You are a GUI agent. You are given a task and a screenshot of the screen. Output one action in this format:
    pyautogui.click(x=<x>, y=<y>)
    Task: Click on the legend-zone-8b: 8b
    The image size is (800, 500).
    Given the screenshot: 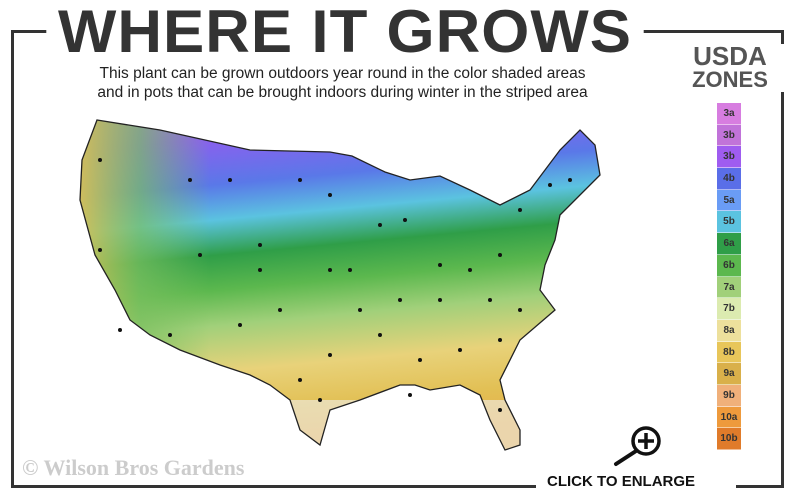 What is the action you would take?
    pyautogui.click(x=729, y=352)
    